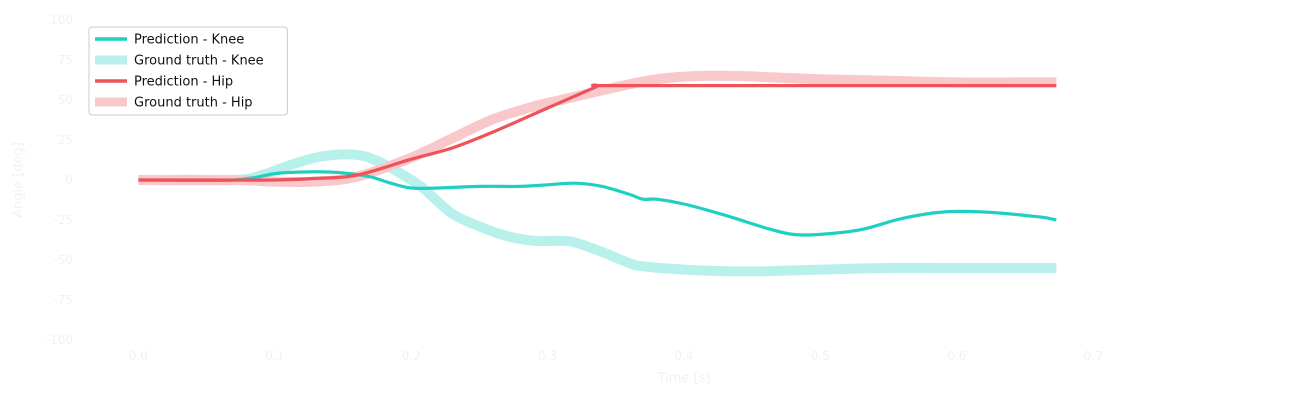 This screenshot has height=400, width=1300. Describe the element at coordinates (597, 203) in the screenshot. I see `series-line-prediction-knee` at that location.